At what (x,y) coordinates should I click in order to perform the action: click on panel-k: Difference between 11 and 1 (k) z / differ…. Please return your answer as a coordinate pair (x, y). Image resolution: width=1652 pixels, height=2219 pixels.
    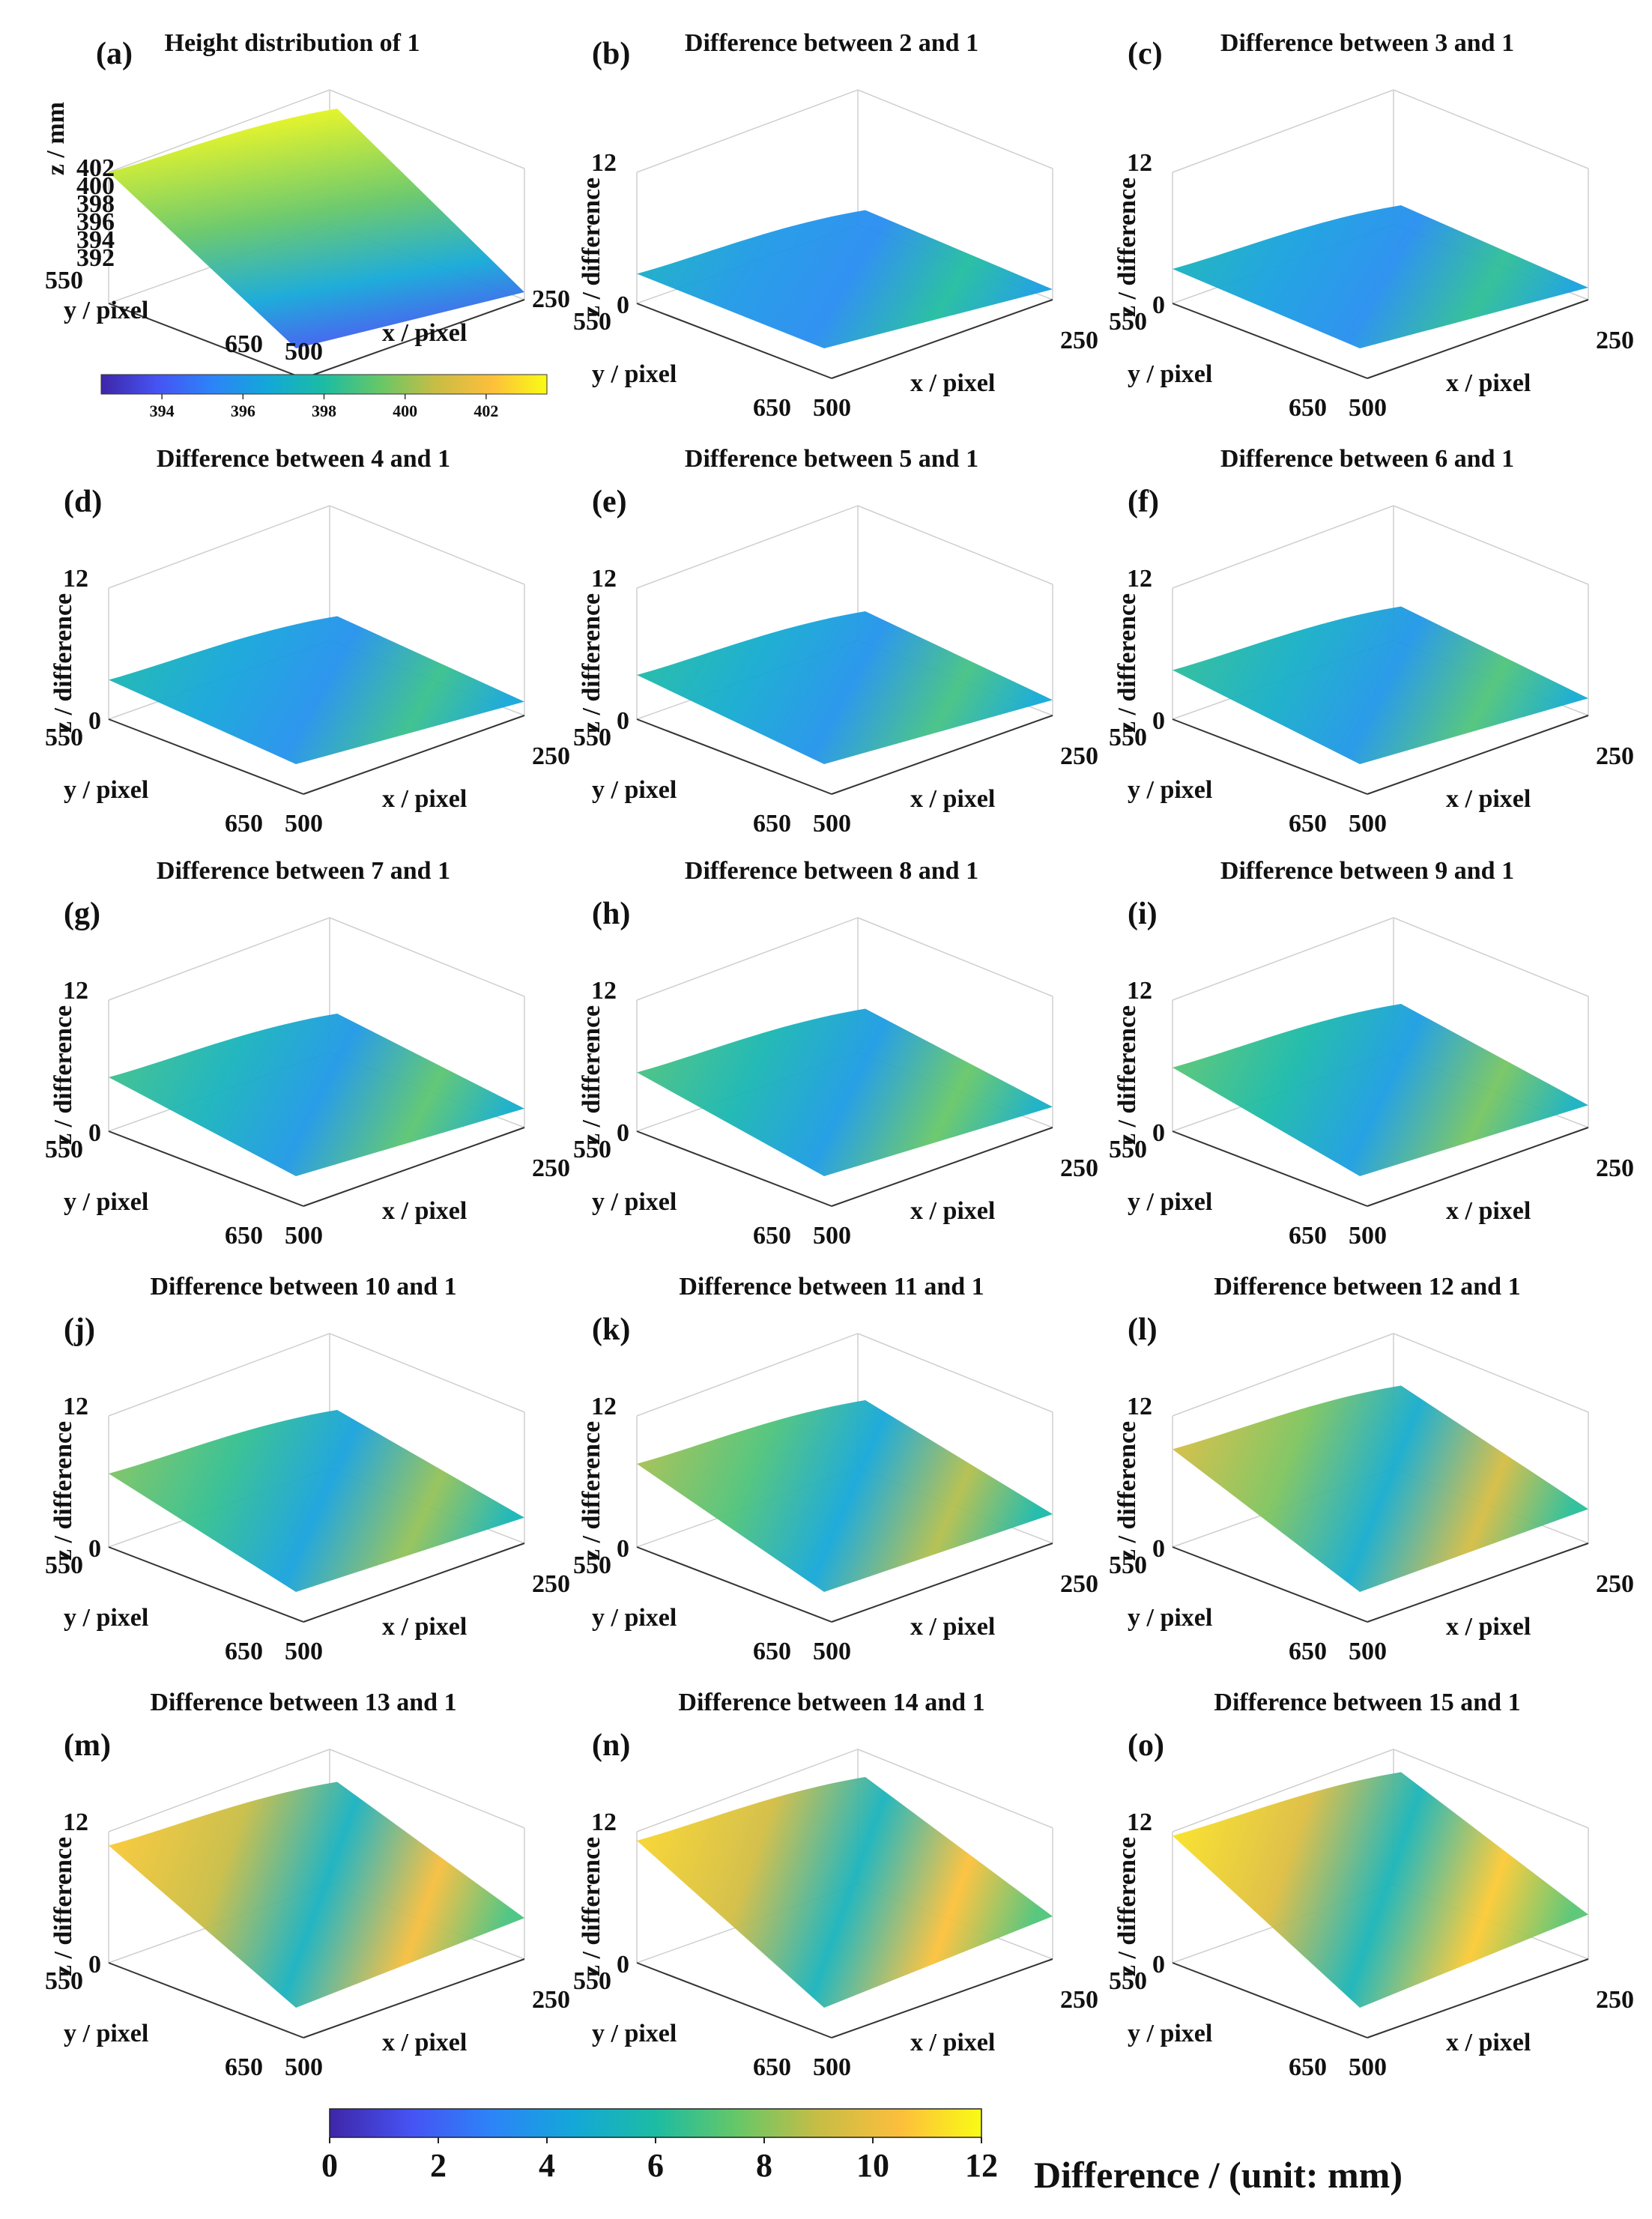
    Looking at the image, I should click on (835, 1469).